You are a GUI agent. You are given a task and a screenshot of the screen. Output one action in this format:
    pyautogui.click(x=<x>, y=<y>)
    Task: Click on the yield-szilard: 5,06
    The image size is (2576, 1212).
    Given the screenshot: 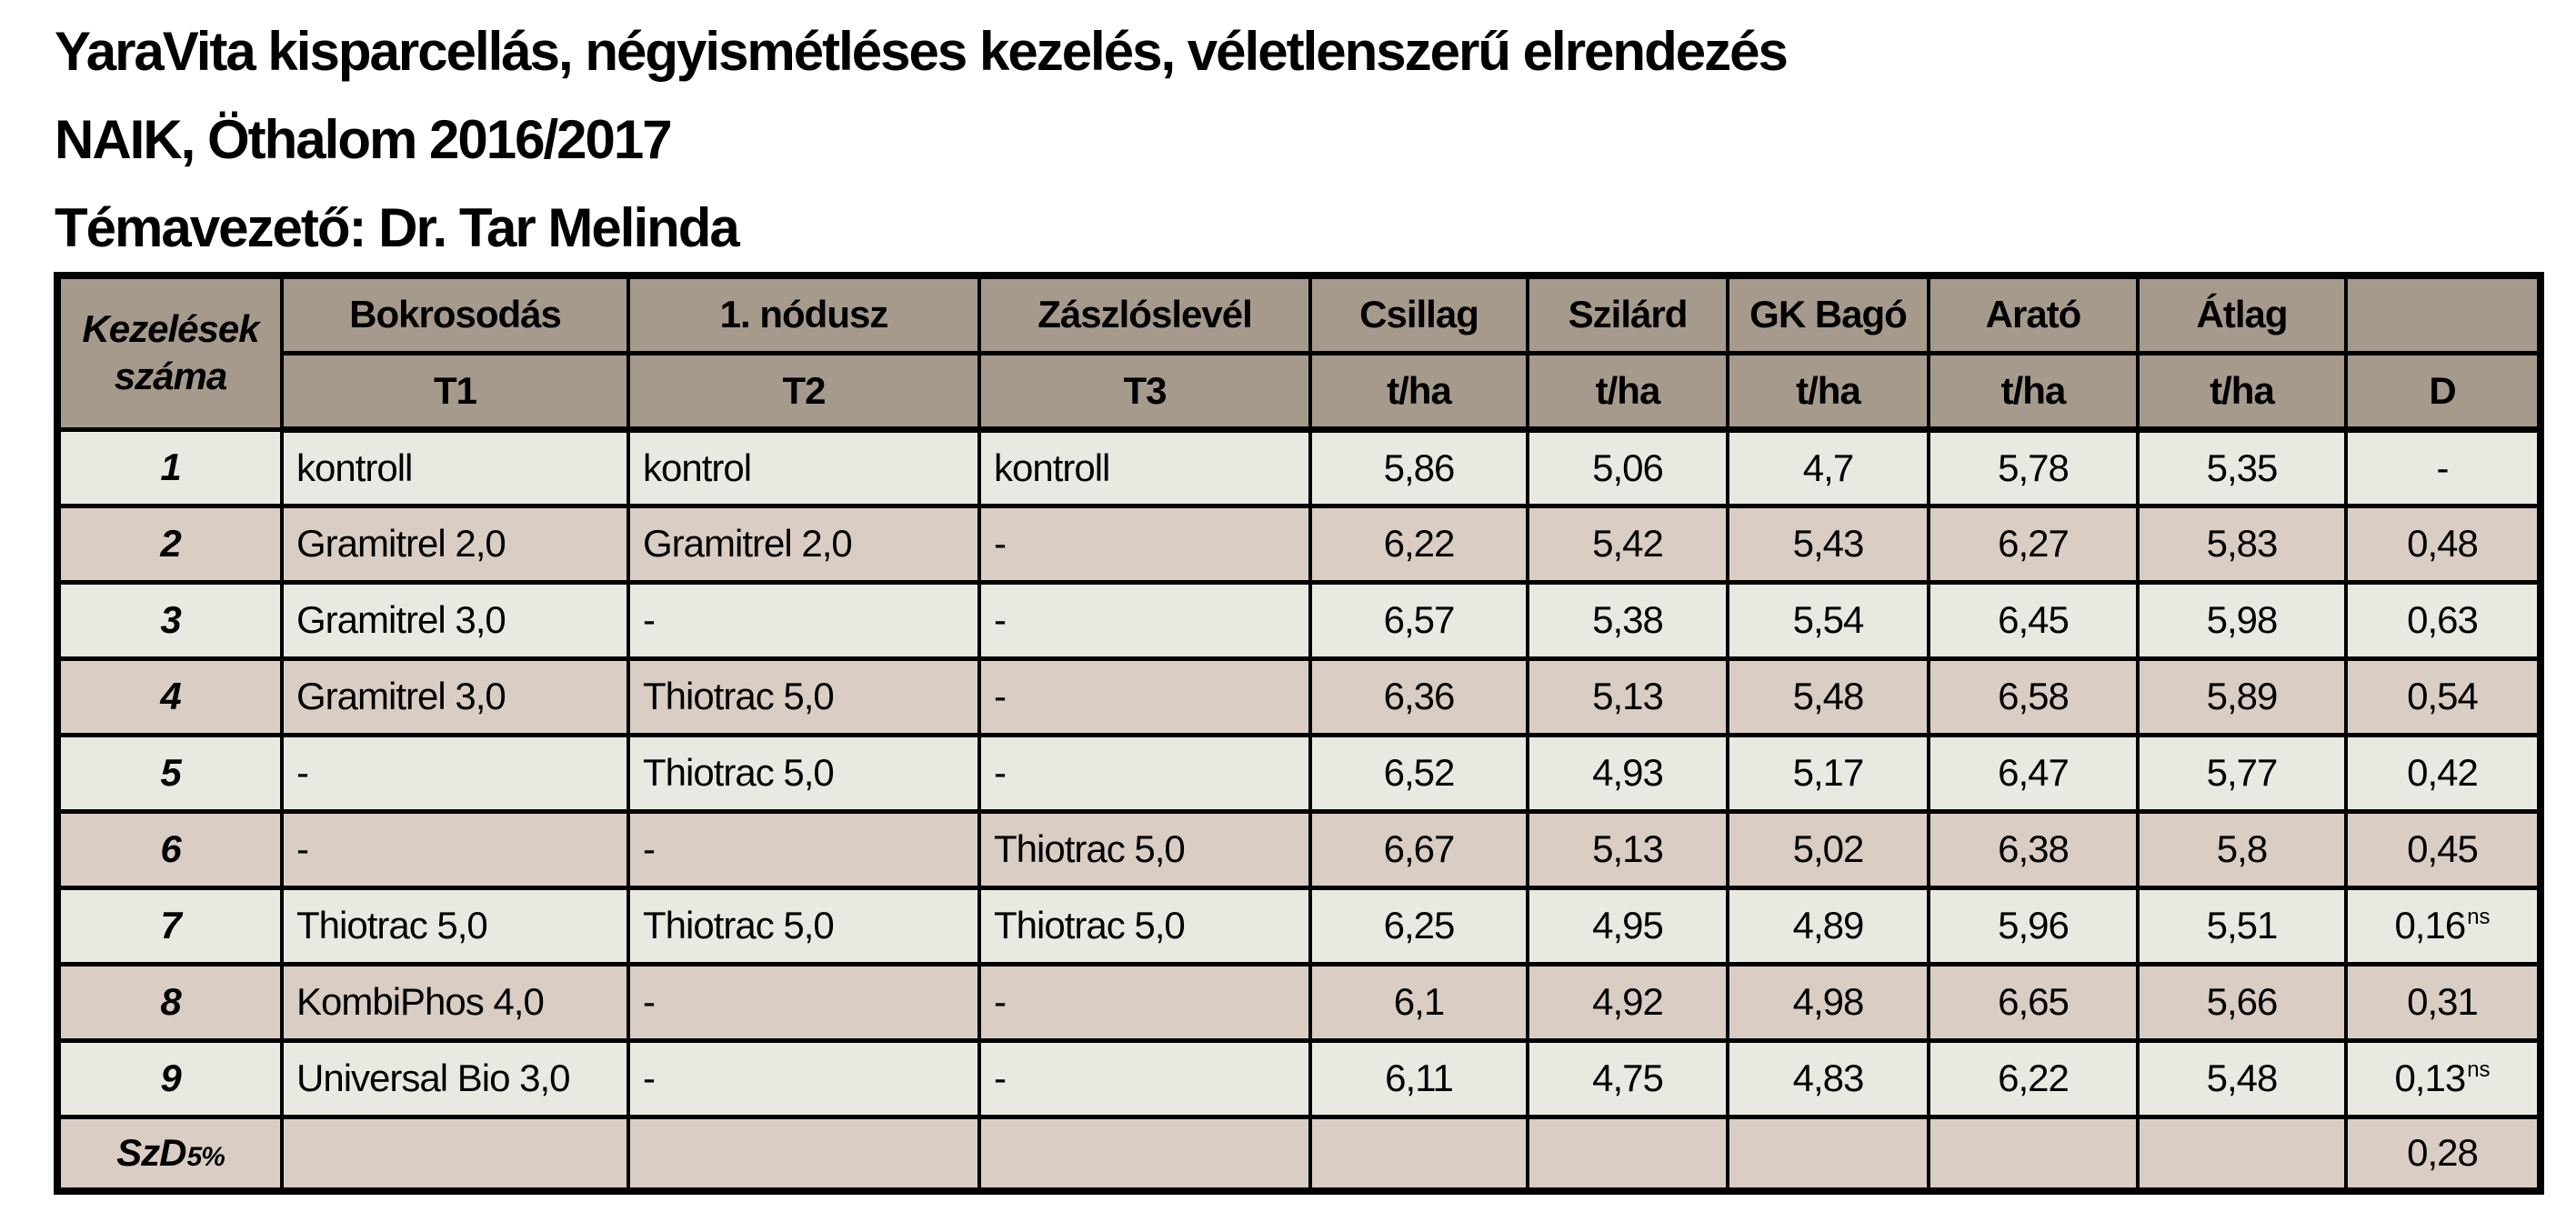 What is the action you would take?
    pyautogui.click(x=1627, y=467)
    